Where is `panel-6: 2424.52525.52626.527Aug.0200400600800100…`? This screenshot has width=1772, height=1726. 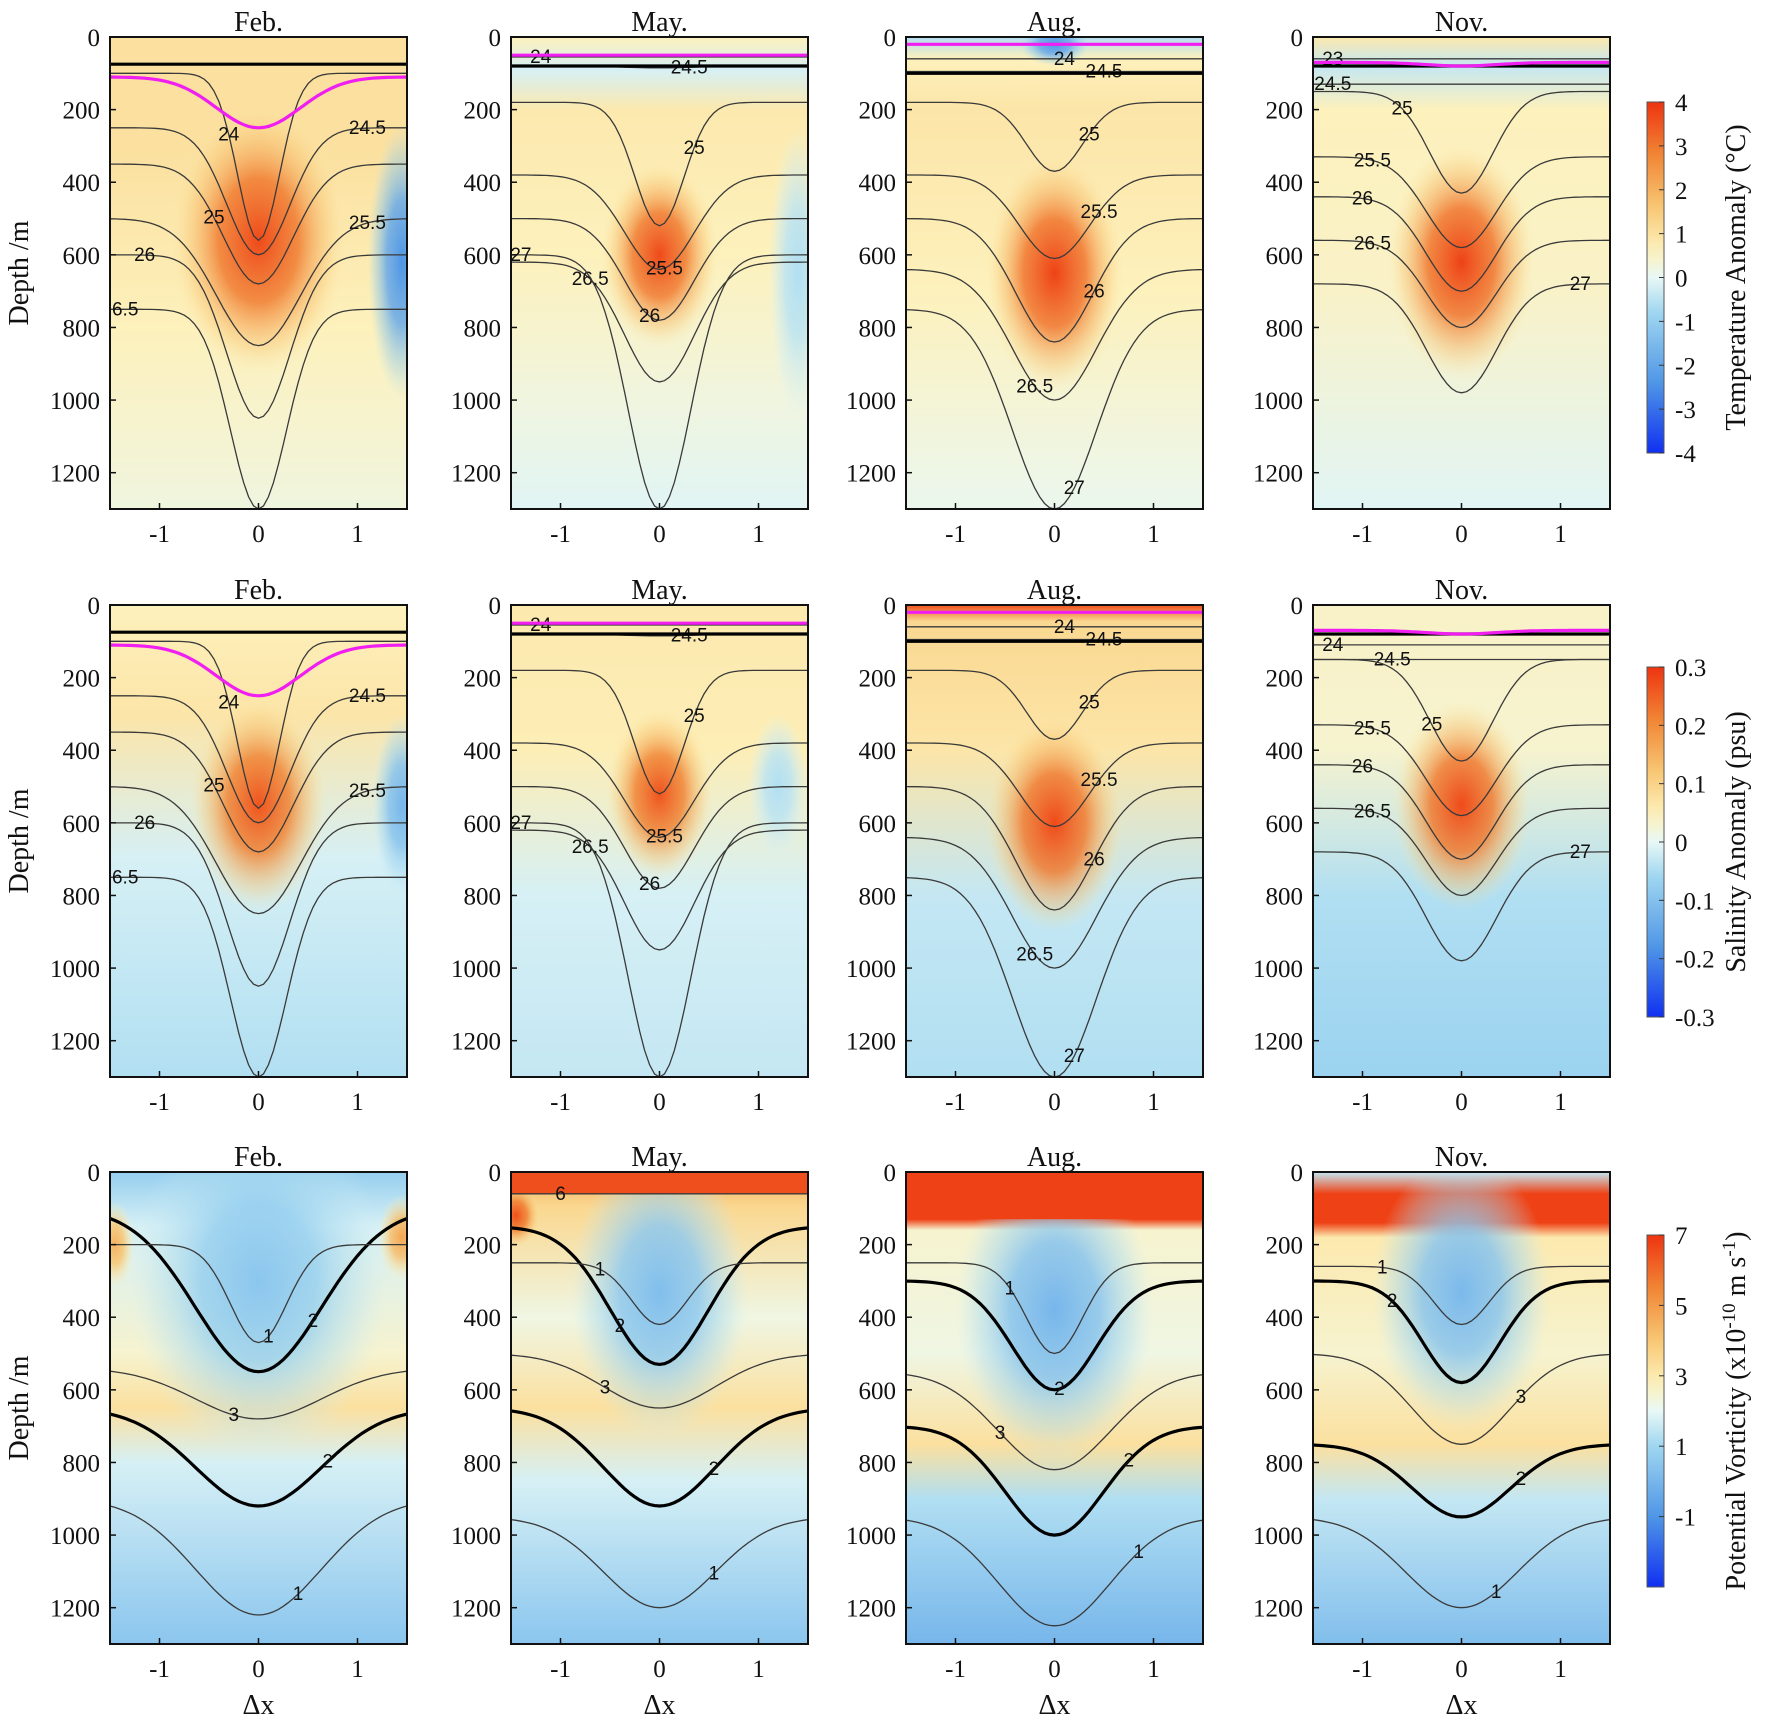
panel-6: 2424.52525.52626.527Aug.0200400600800100… is located at coordinates (1025, 845).